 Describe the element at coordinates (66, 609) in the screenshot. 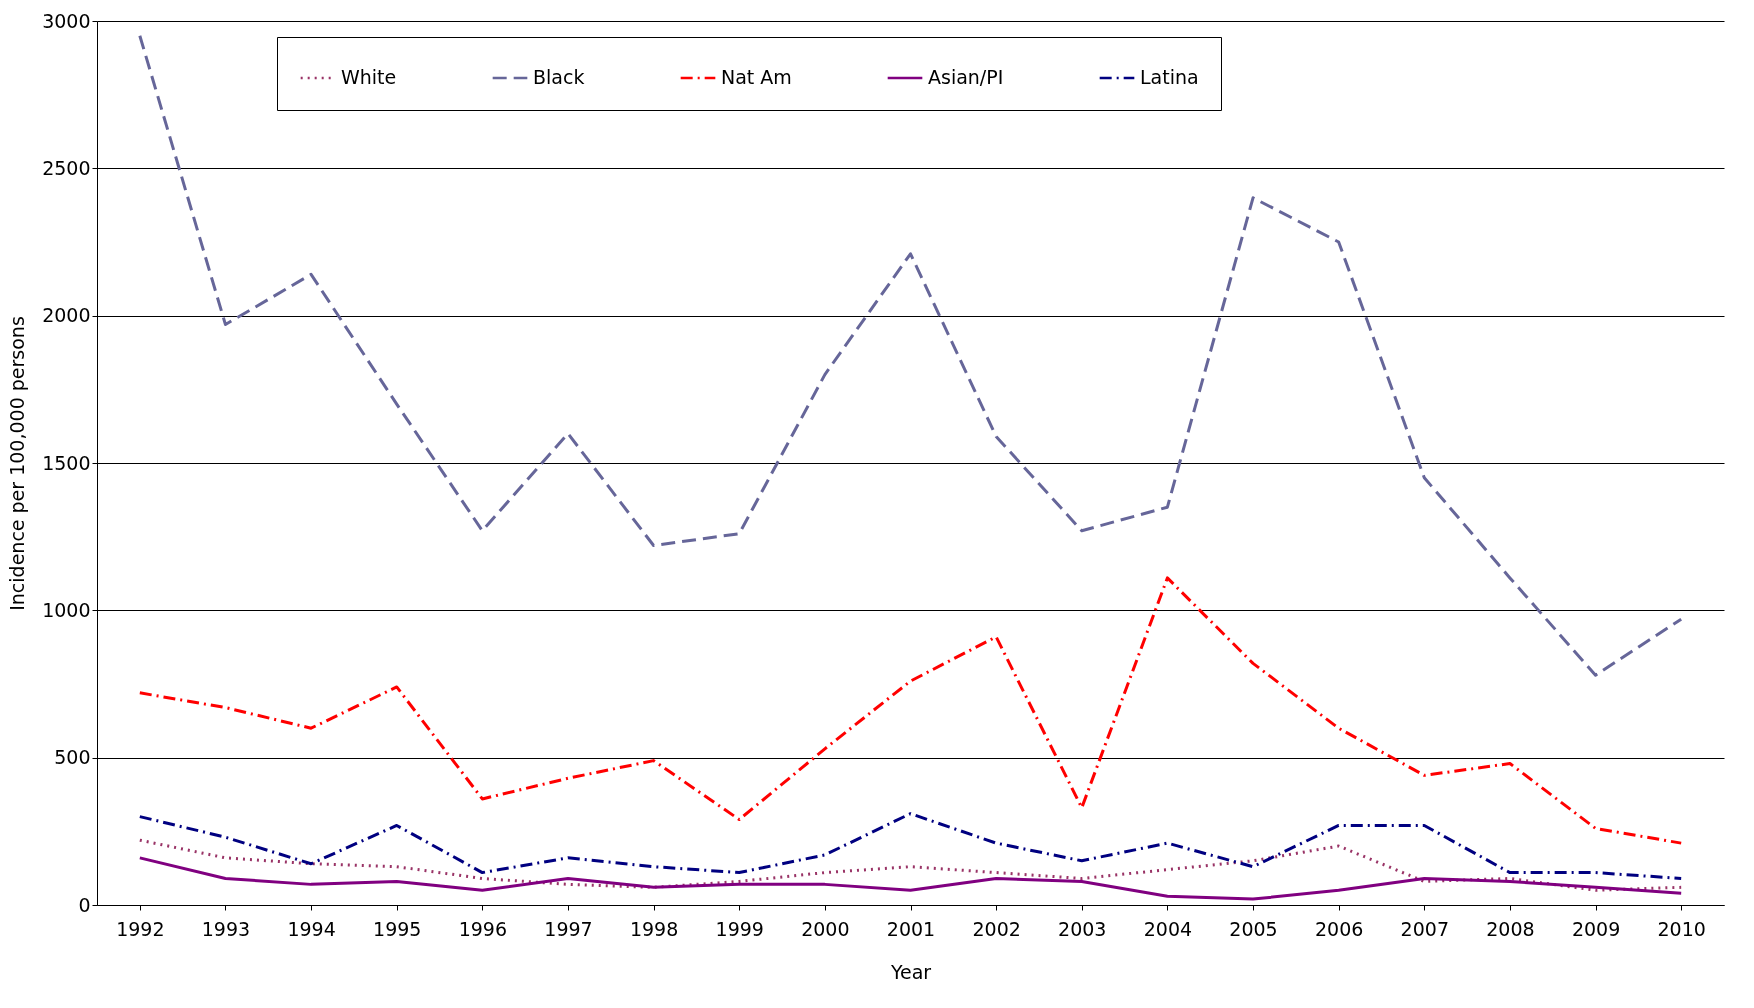

I see `y-tick-label: 1000` at that location.